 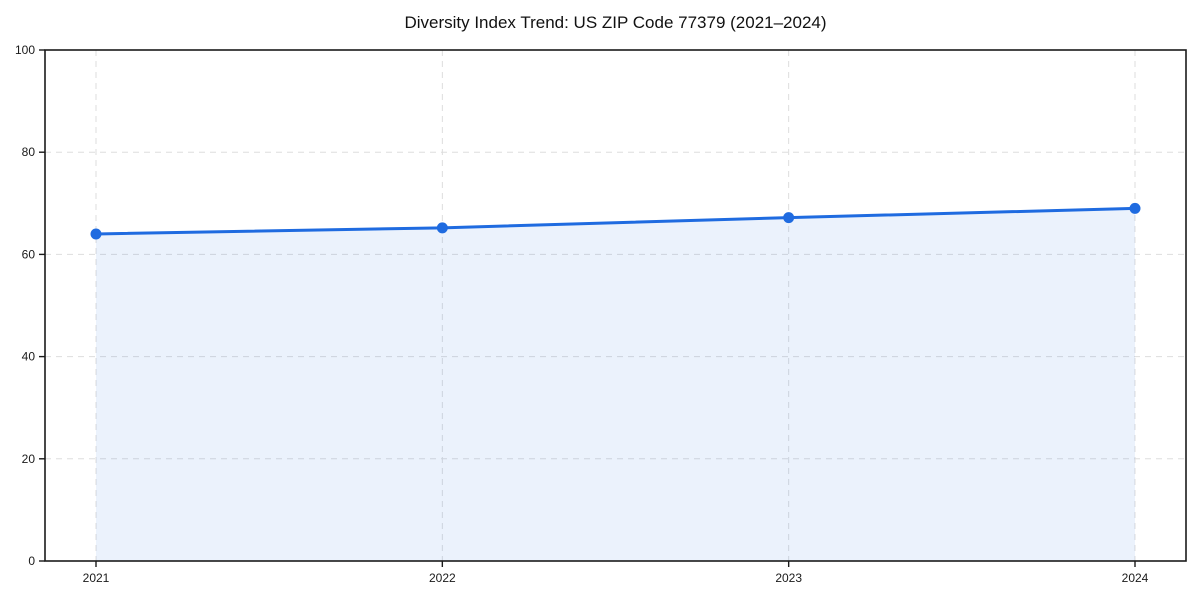 What do you see at coordinates (31, 561) in the screenshot?
I see `y-tick-label: 0` at bounding box center [31, 561].